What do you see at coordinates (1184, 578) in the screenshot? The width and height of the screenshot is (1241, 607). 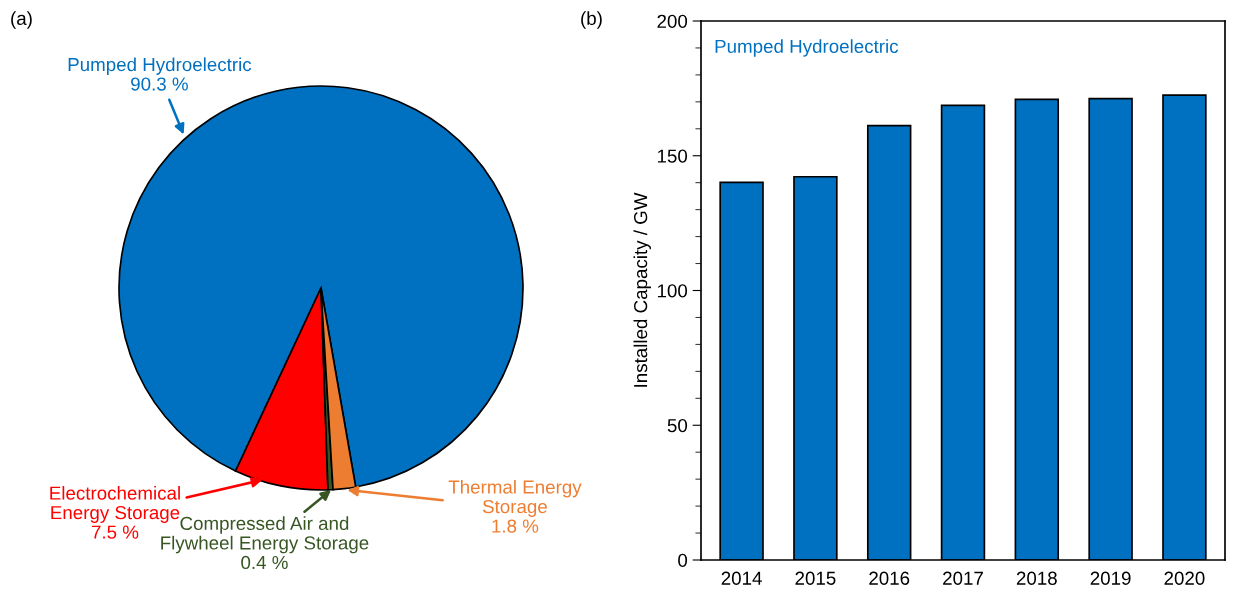 I see `x-tick-label: 2020` at bounding box center [1184, 578].